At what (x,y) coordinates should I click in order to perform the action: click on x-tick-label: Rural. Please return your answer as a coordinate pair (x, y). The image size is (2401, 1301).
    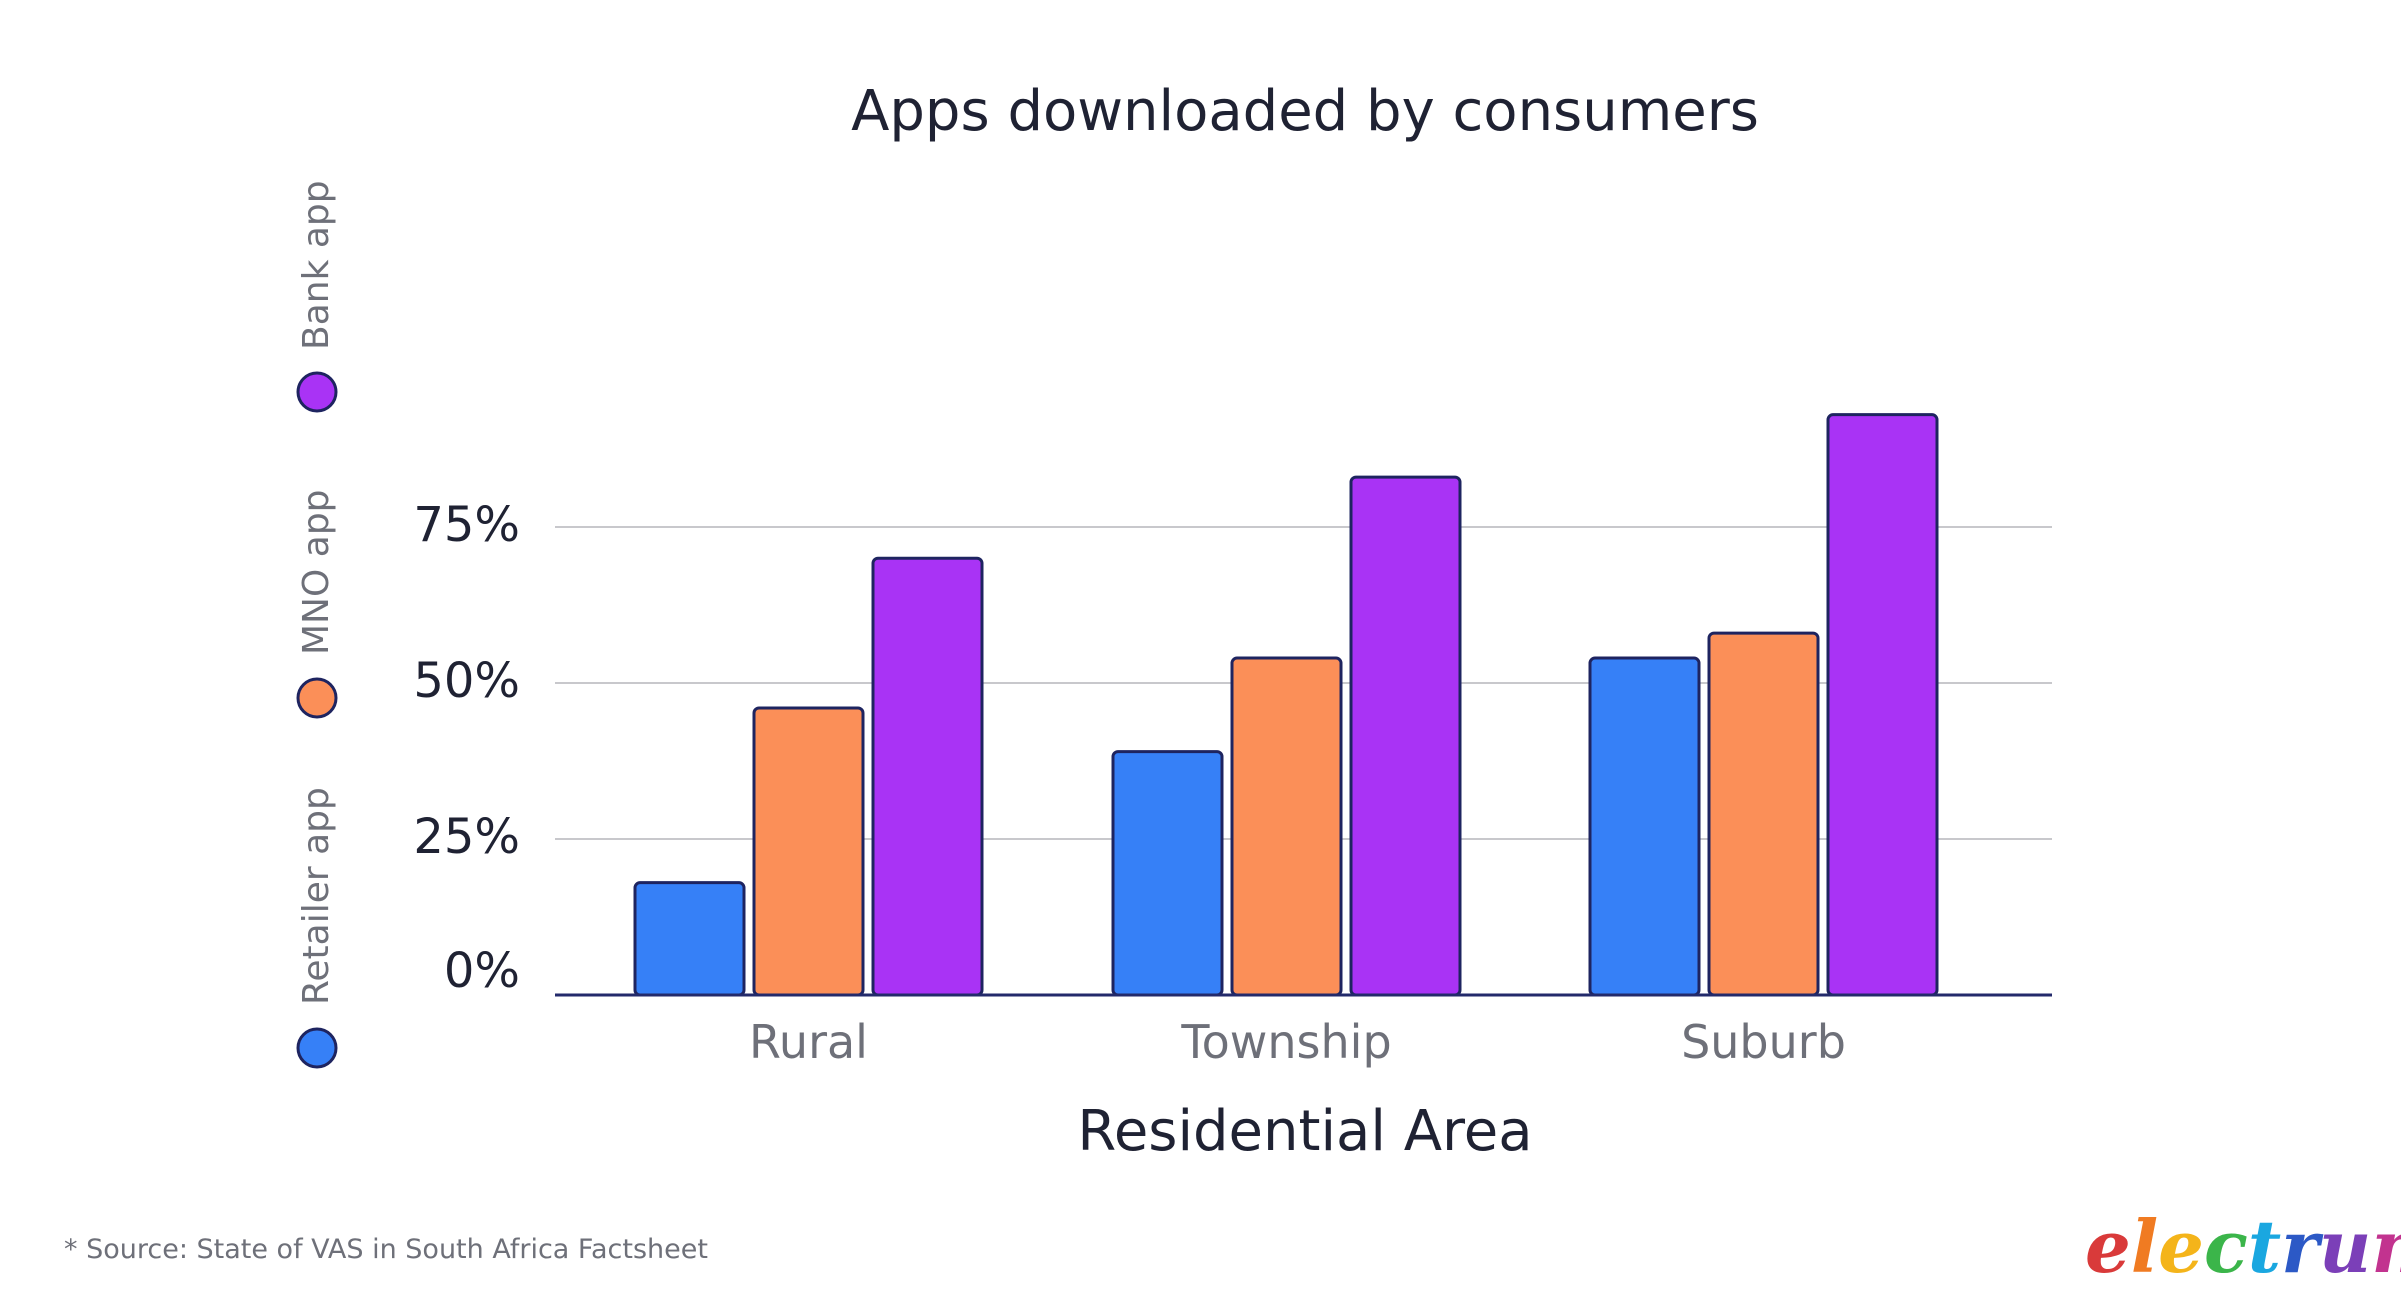
    Looking at the image, I should click on (808, 1042).